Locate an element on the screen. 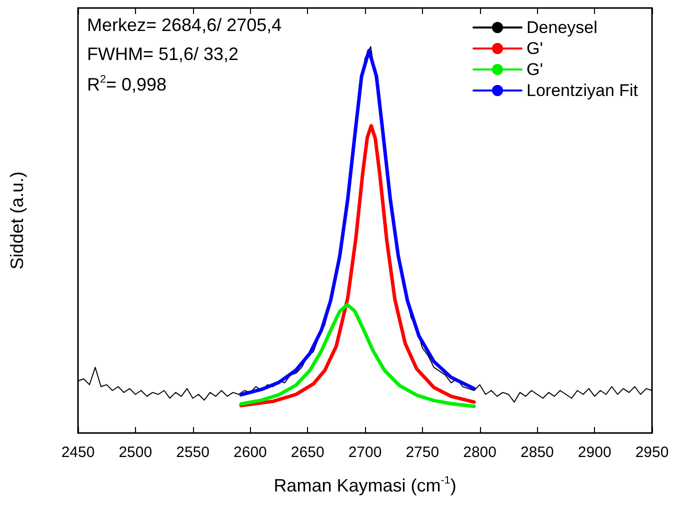 The image size is (673, 522). x-tick-label: 2750 is located at coordinates (423, 452).